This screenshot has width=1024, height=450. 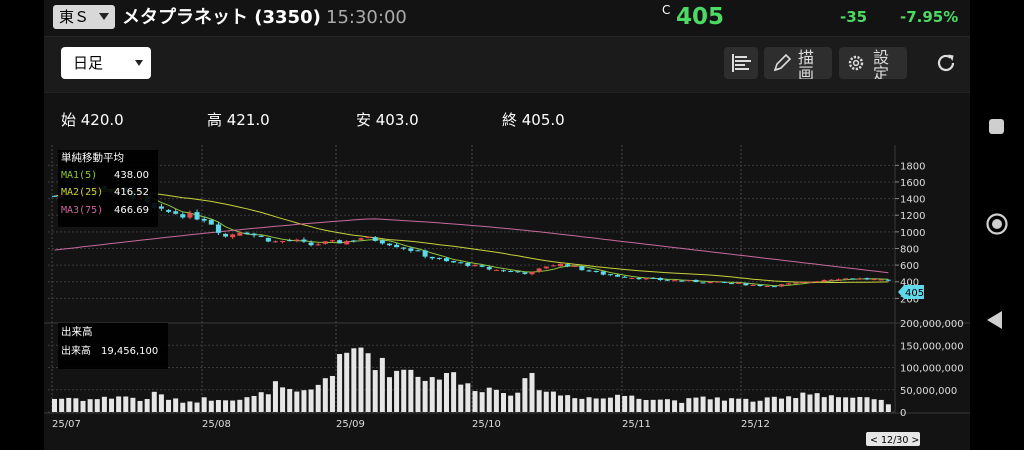 What do you see at coordinates (755, 424) in the screenshot?
I see `x-tick-label: 25/12` at bounding box center [755, 424].